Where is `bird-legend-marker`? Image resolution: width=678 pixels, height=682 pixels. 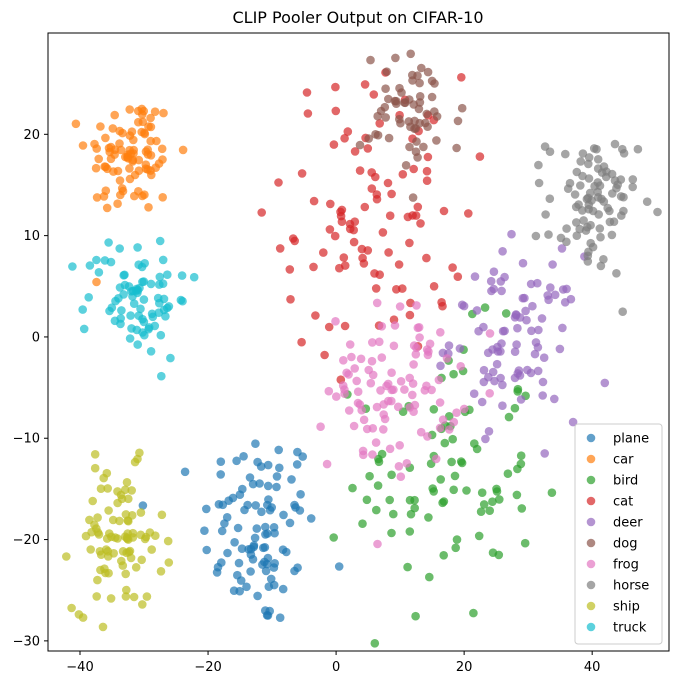
bird-legend-marker is located at coordinates (591, 480).